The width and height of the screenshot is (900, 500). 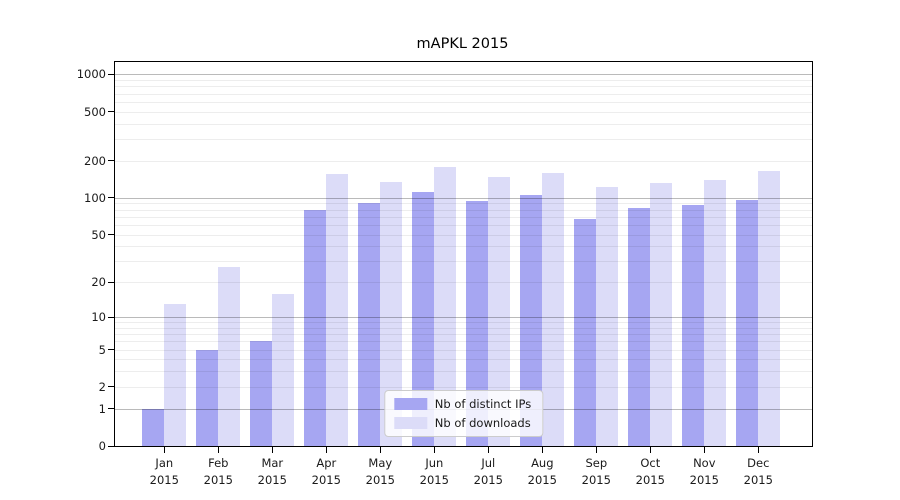 What do you see at coordinates (434, 471) in the screenshot?
I see `x-tick-label: Jun 2015` at bounding box center [434, 471].